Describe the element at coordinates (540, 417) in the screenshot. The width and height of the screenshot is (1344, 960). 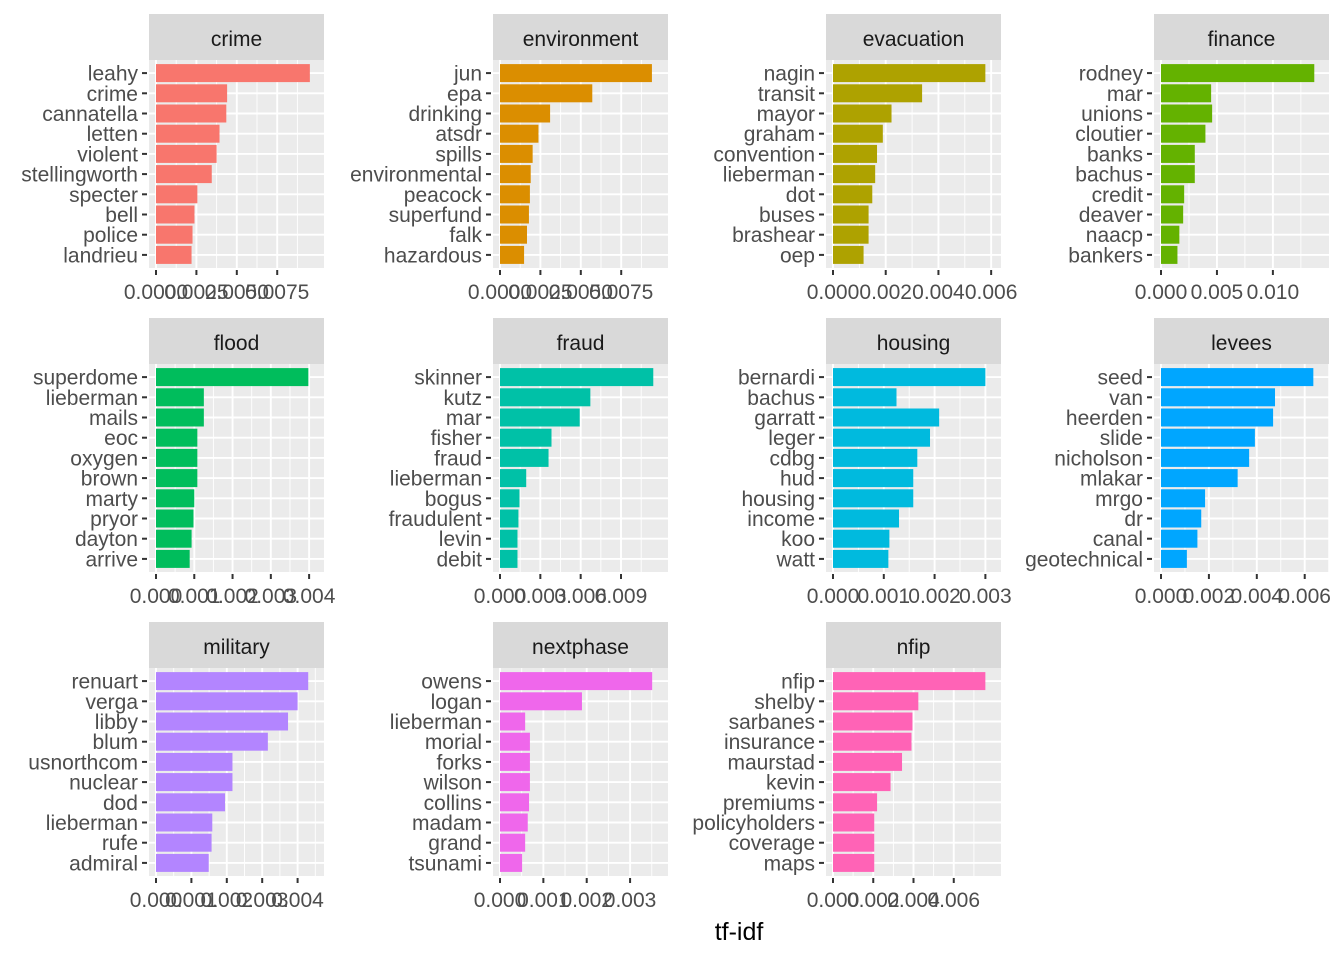
I see `bar-fraud-mar` at that location.